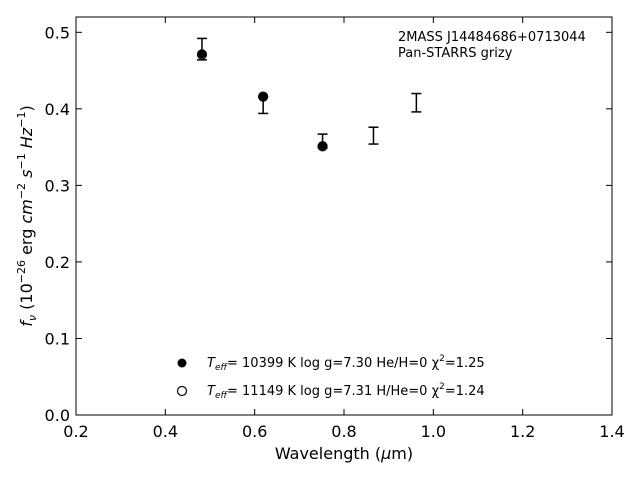 The image size is (640, 480). What do you see at coordinates (165, 431) in the screenshot?
I see `x-tick-label: 0.4` at bounding box center [165, 431].